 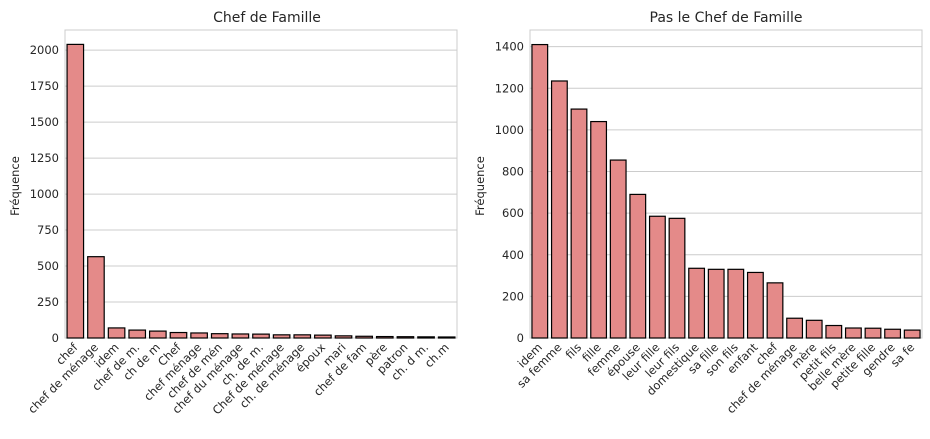 I want to click on x-tick-label: fils, so click(x=574, y=351).